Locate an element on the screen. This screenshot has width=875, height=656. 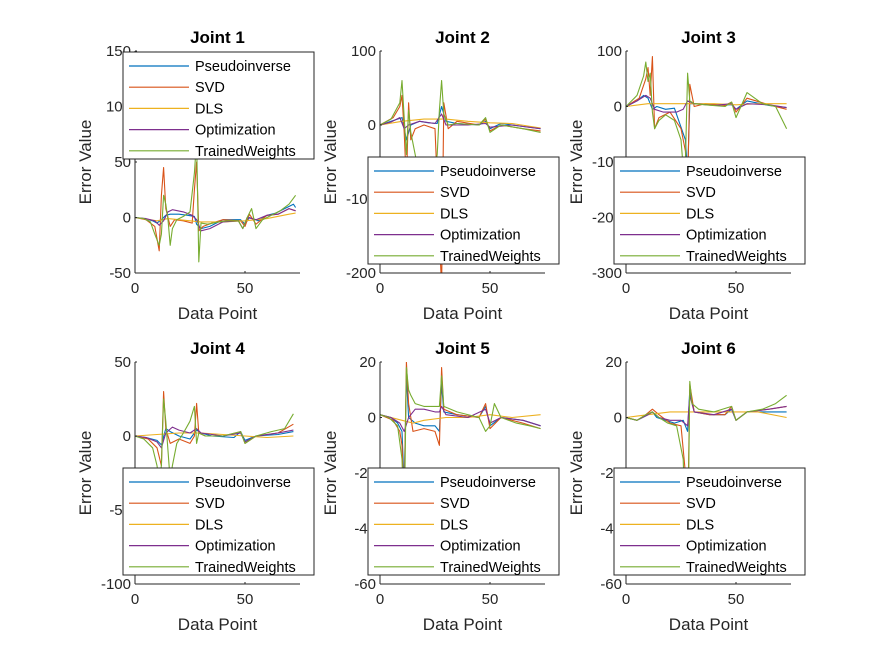
chart-title: Joint 4 is located at coordinates (217, 348).